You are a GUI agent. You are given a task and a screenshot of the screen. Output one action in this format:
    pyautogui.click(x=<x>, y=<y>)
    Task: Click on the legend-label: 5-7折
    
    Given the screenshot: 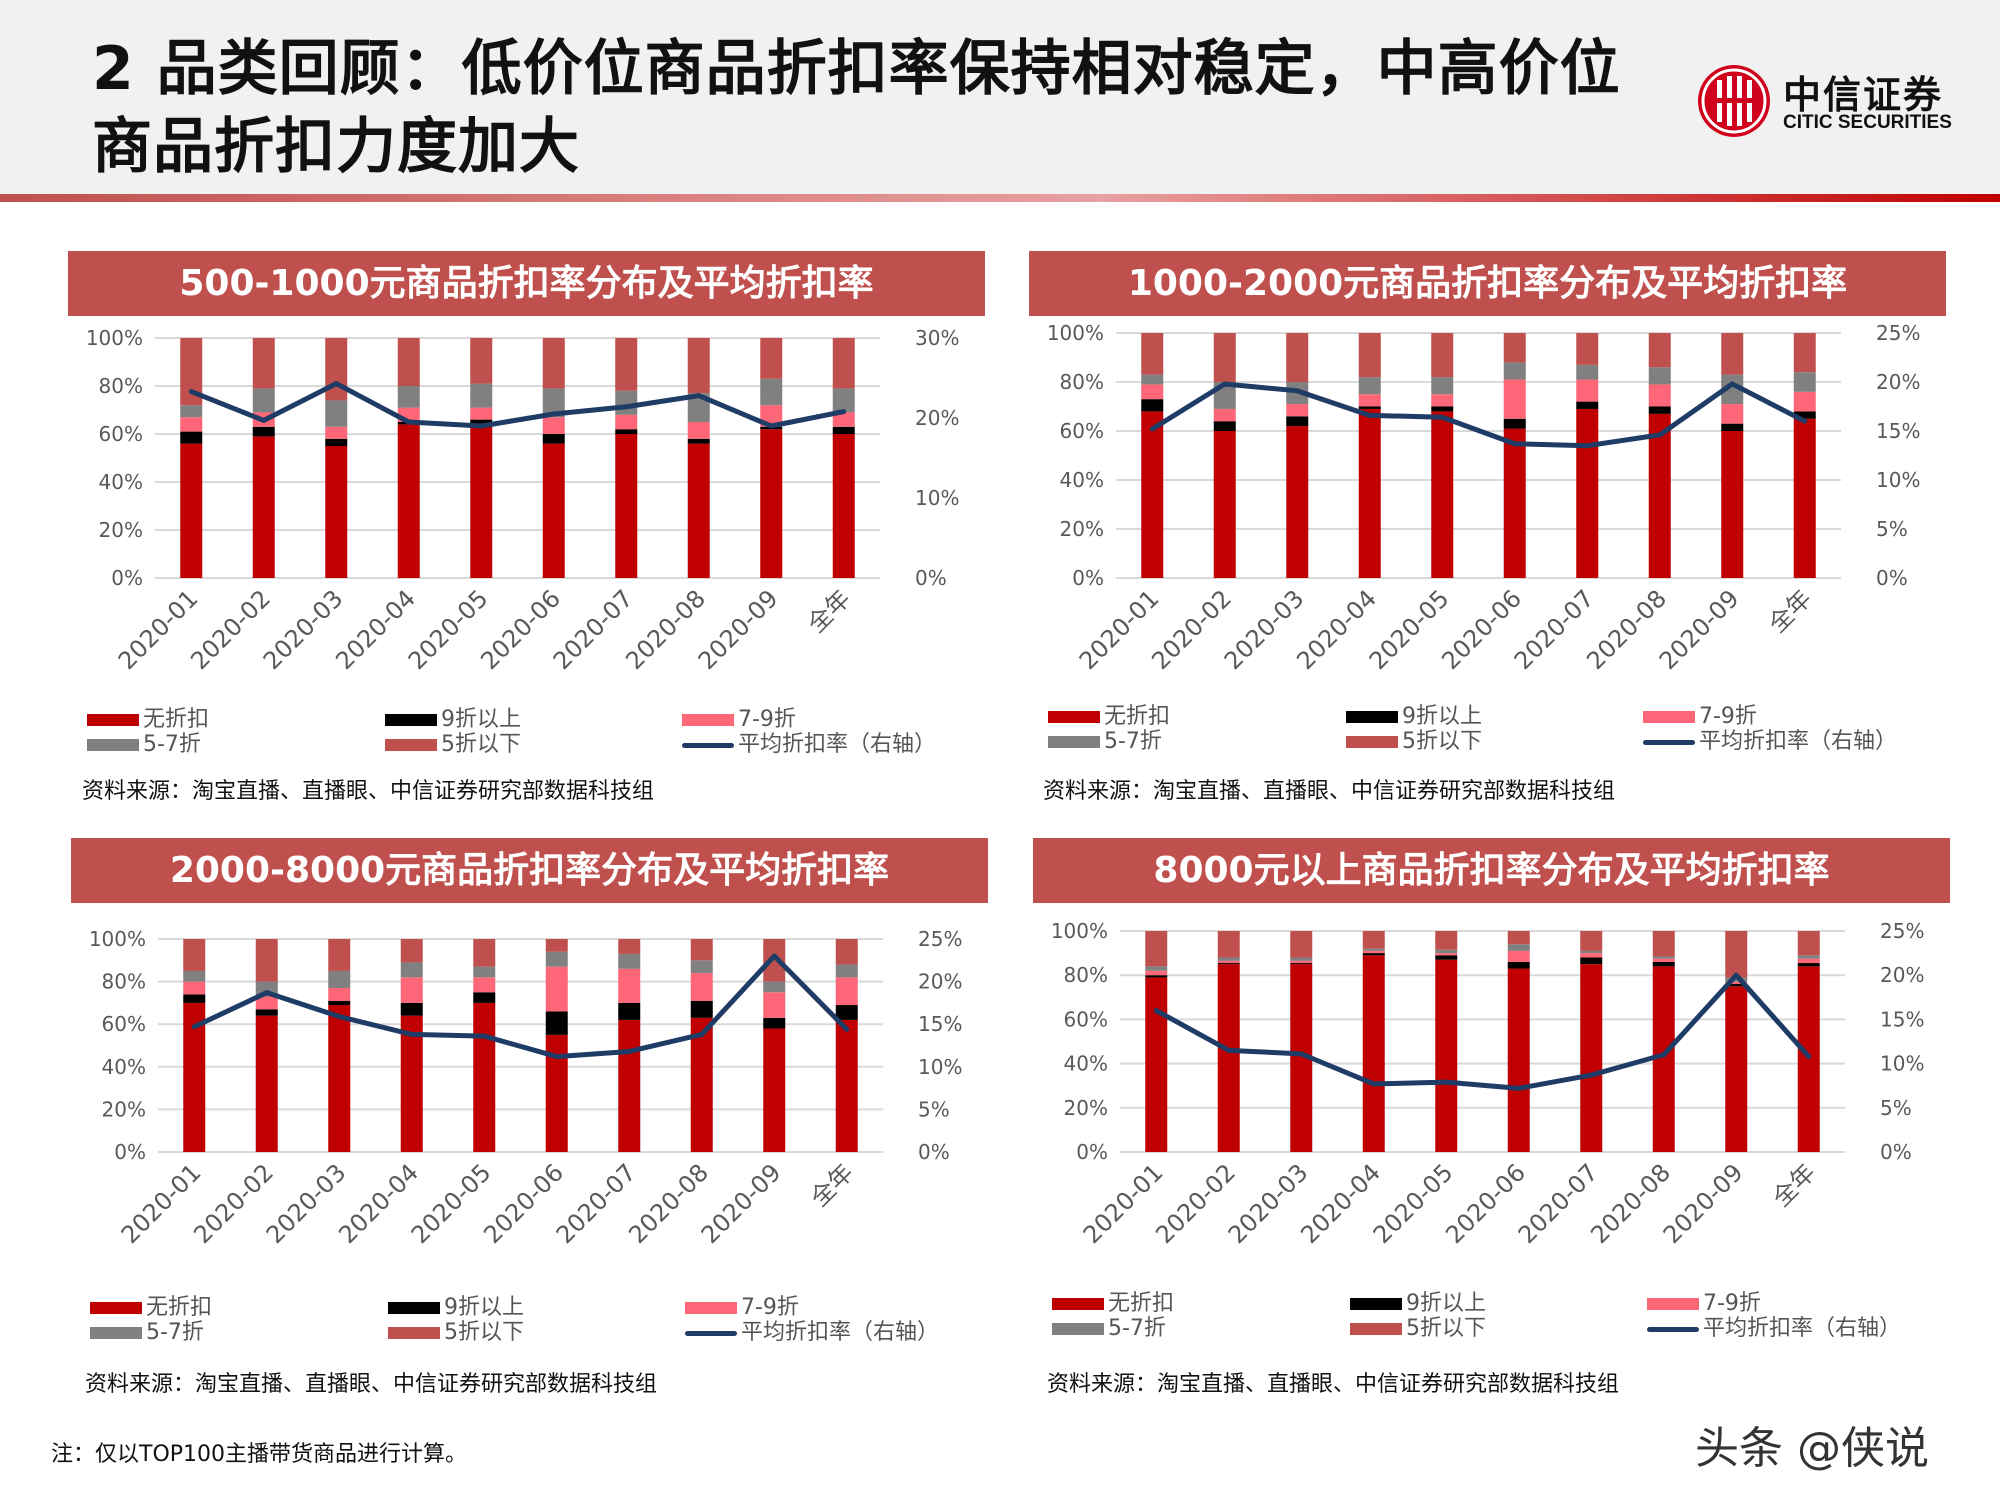 What is the action you would take?
    pyautogui.click(x=172, y=744)
    